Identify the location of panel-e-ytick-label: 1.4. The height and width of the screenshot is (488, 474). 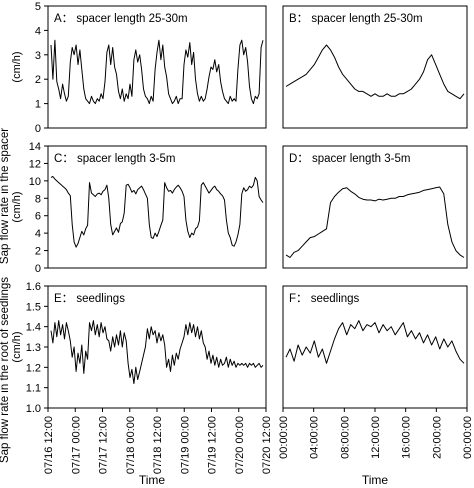
(33, 328).